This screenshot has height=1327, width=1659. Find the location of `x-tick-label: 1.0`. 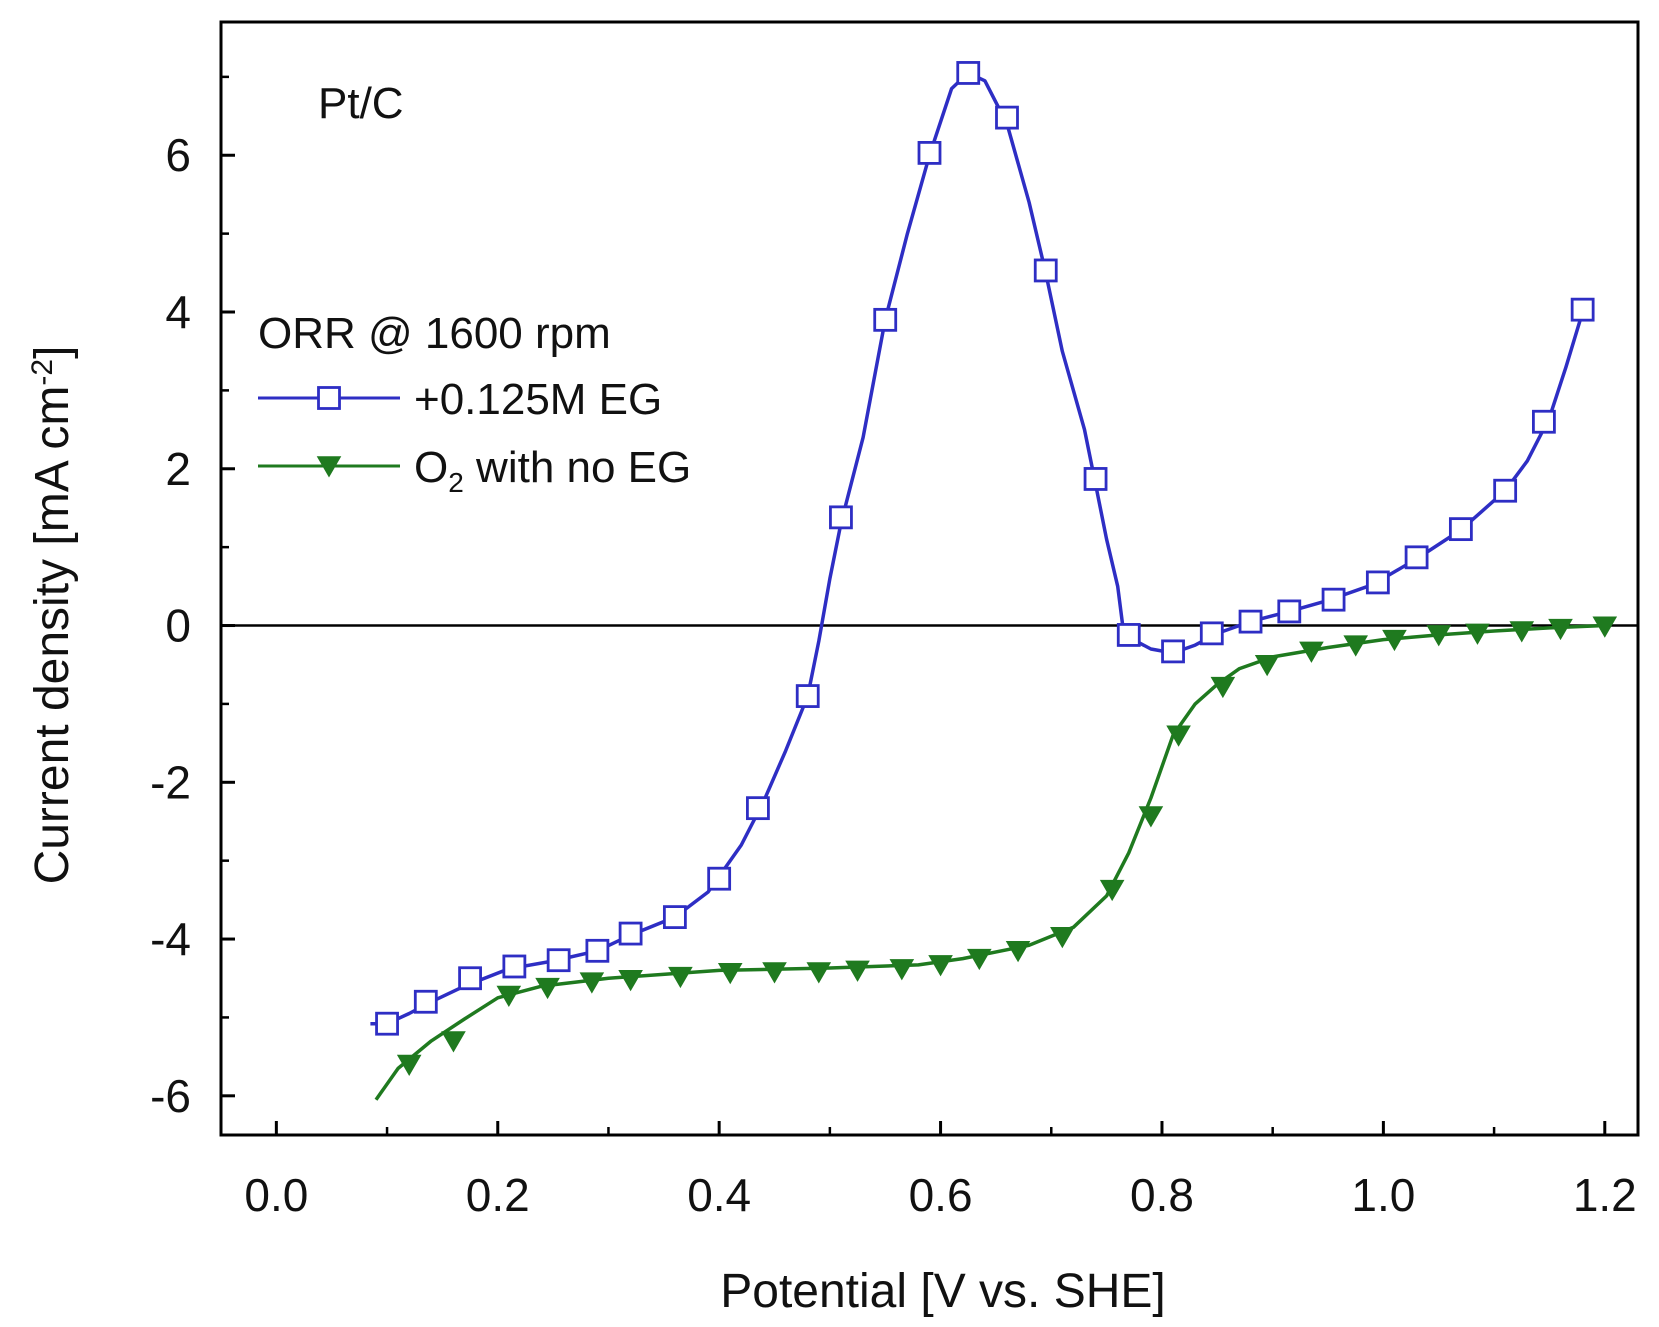

x-tick-label: 1.0 is located at coordinates (1383, 1195).